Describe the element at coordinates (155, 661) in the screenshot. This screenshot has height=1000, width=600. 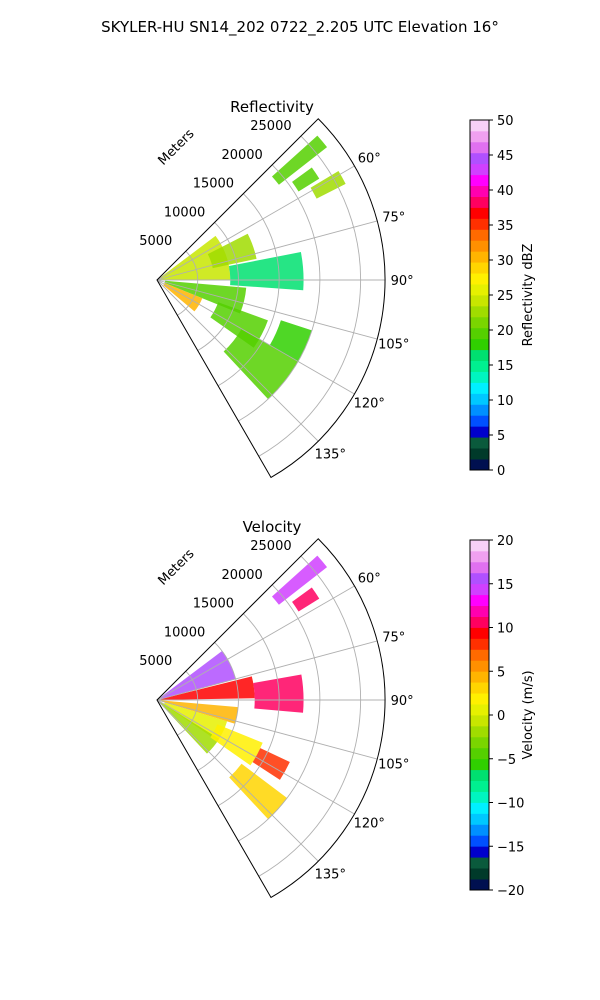
I see `radial-tick-label: 5000` at that location.